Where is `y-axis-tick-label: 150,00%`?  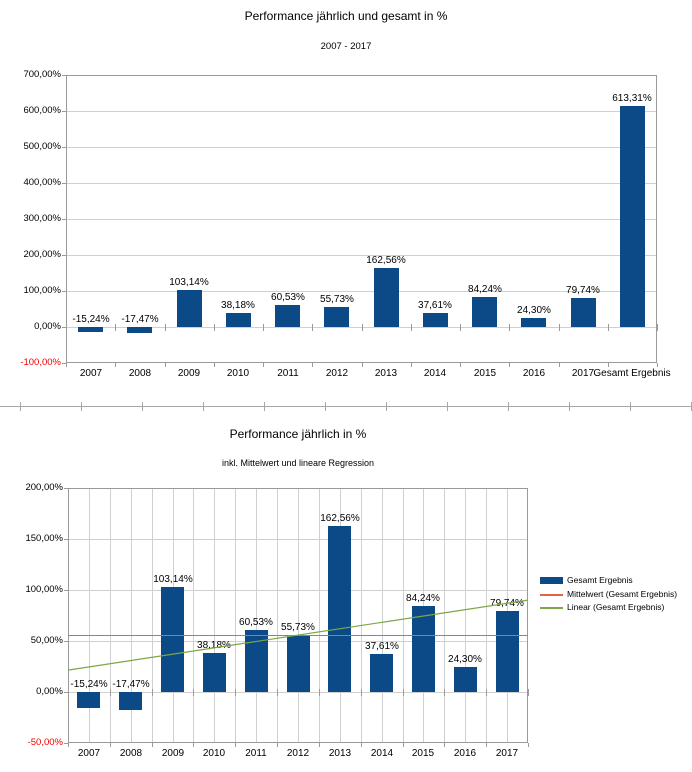
y-axis-tick-label: 150,00% is located at coordinates (44, 538).